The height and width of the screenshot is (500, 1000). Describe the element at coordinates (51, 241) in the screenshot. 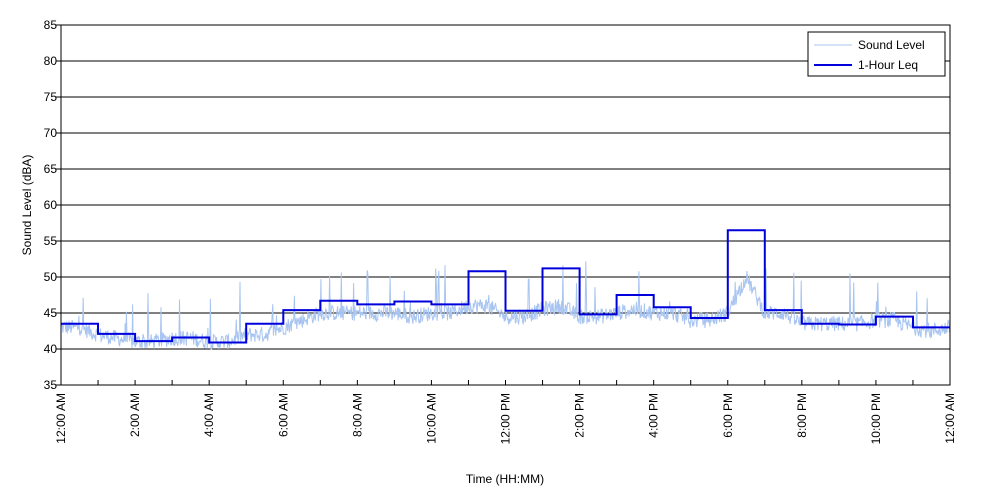

I see `y-tick-label: 55` at that location.